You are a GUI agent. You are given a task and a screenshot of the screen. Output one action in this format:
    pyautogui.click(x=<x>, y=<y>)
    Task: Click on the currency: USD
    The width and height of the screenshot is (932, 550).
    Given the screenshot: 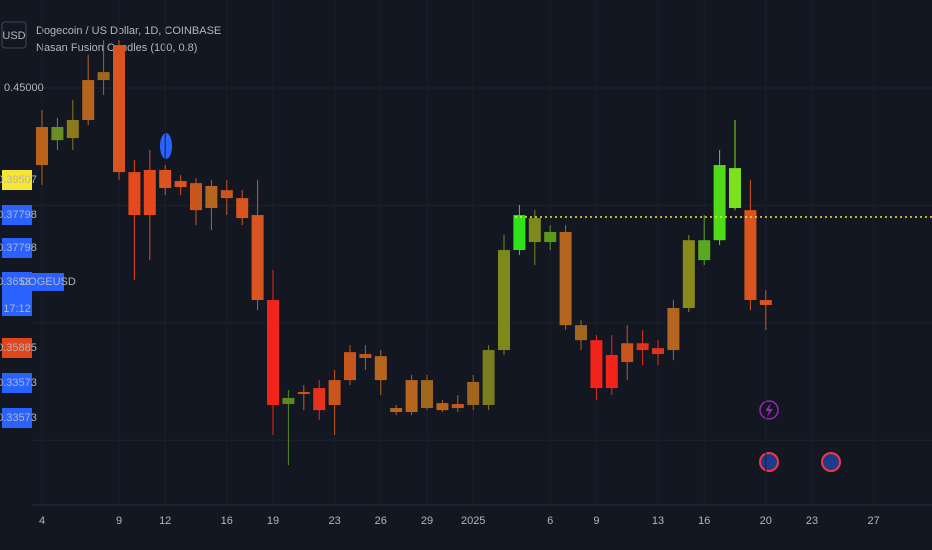 What is the action you would take?
    pyautogui.click(x=13, y=36)
    